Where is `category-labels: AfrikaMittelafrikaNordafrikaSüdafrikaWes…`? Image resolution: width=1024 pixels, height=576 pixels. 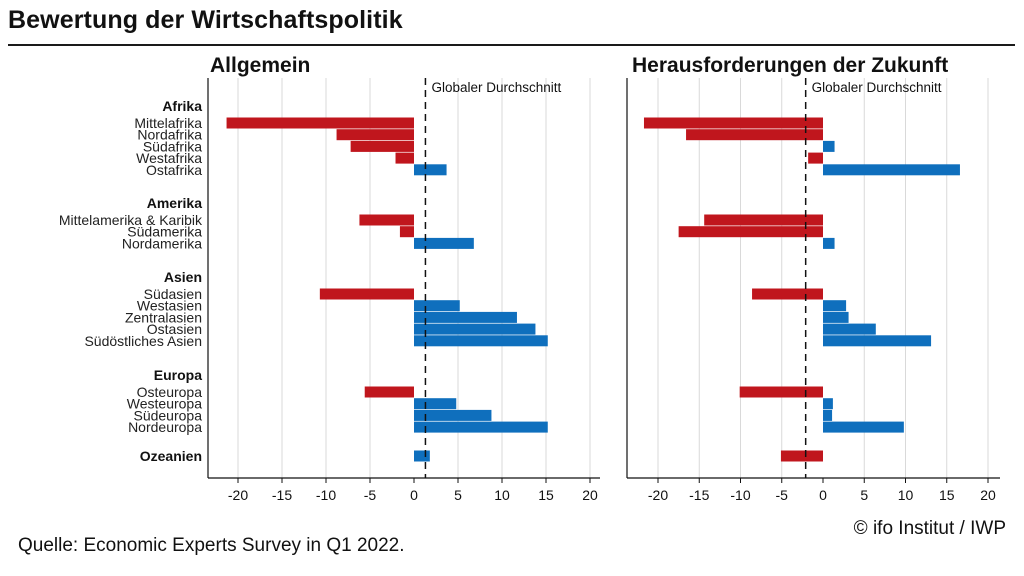
category-labels: AfrikaMittelafrikaNordafrikaSüdafrikaWes… is located at coordinates (131, 281).